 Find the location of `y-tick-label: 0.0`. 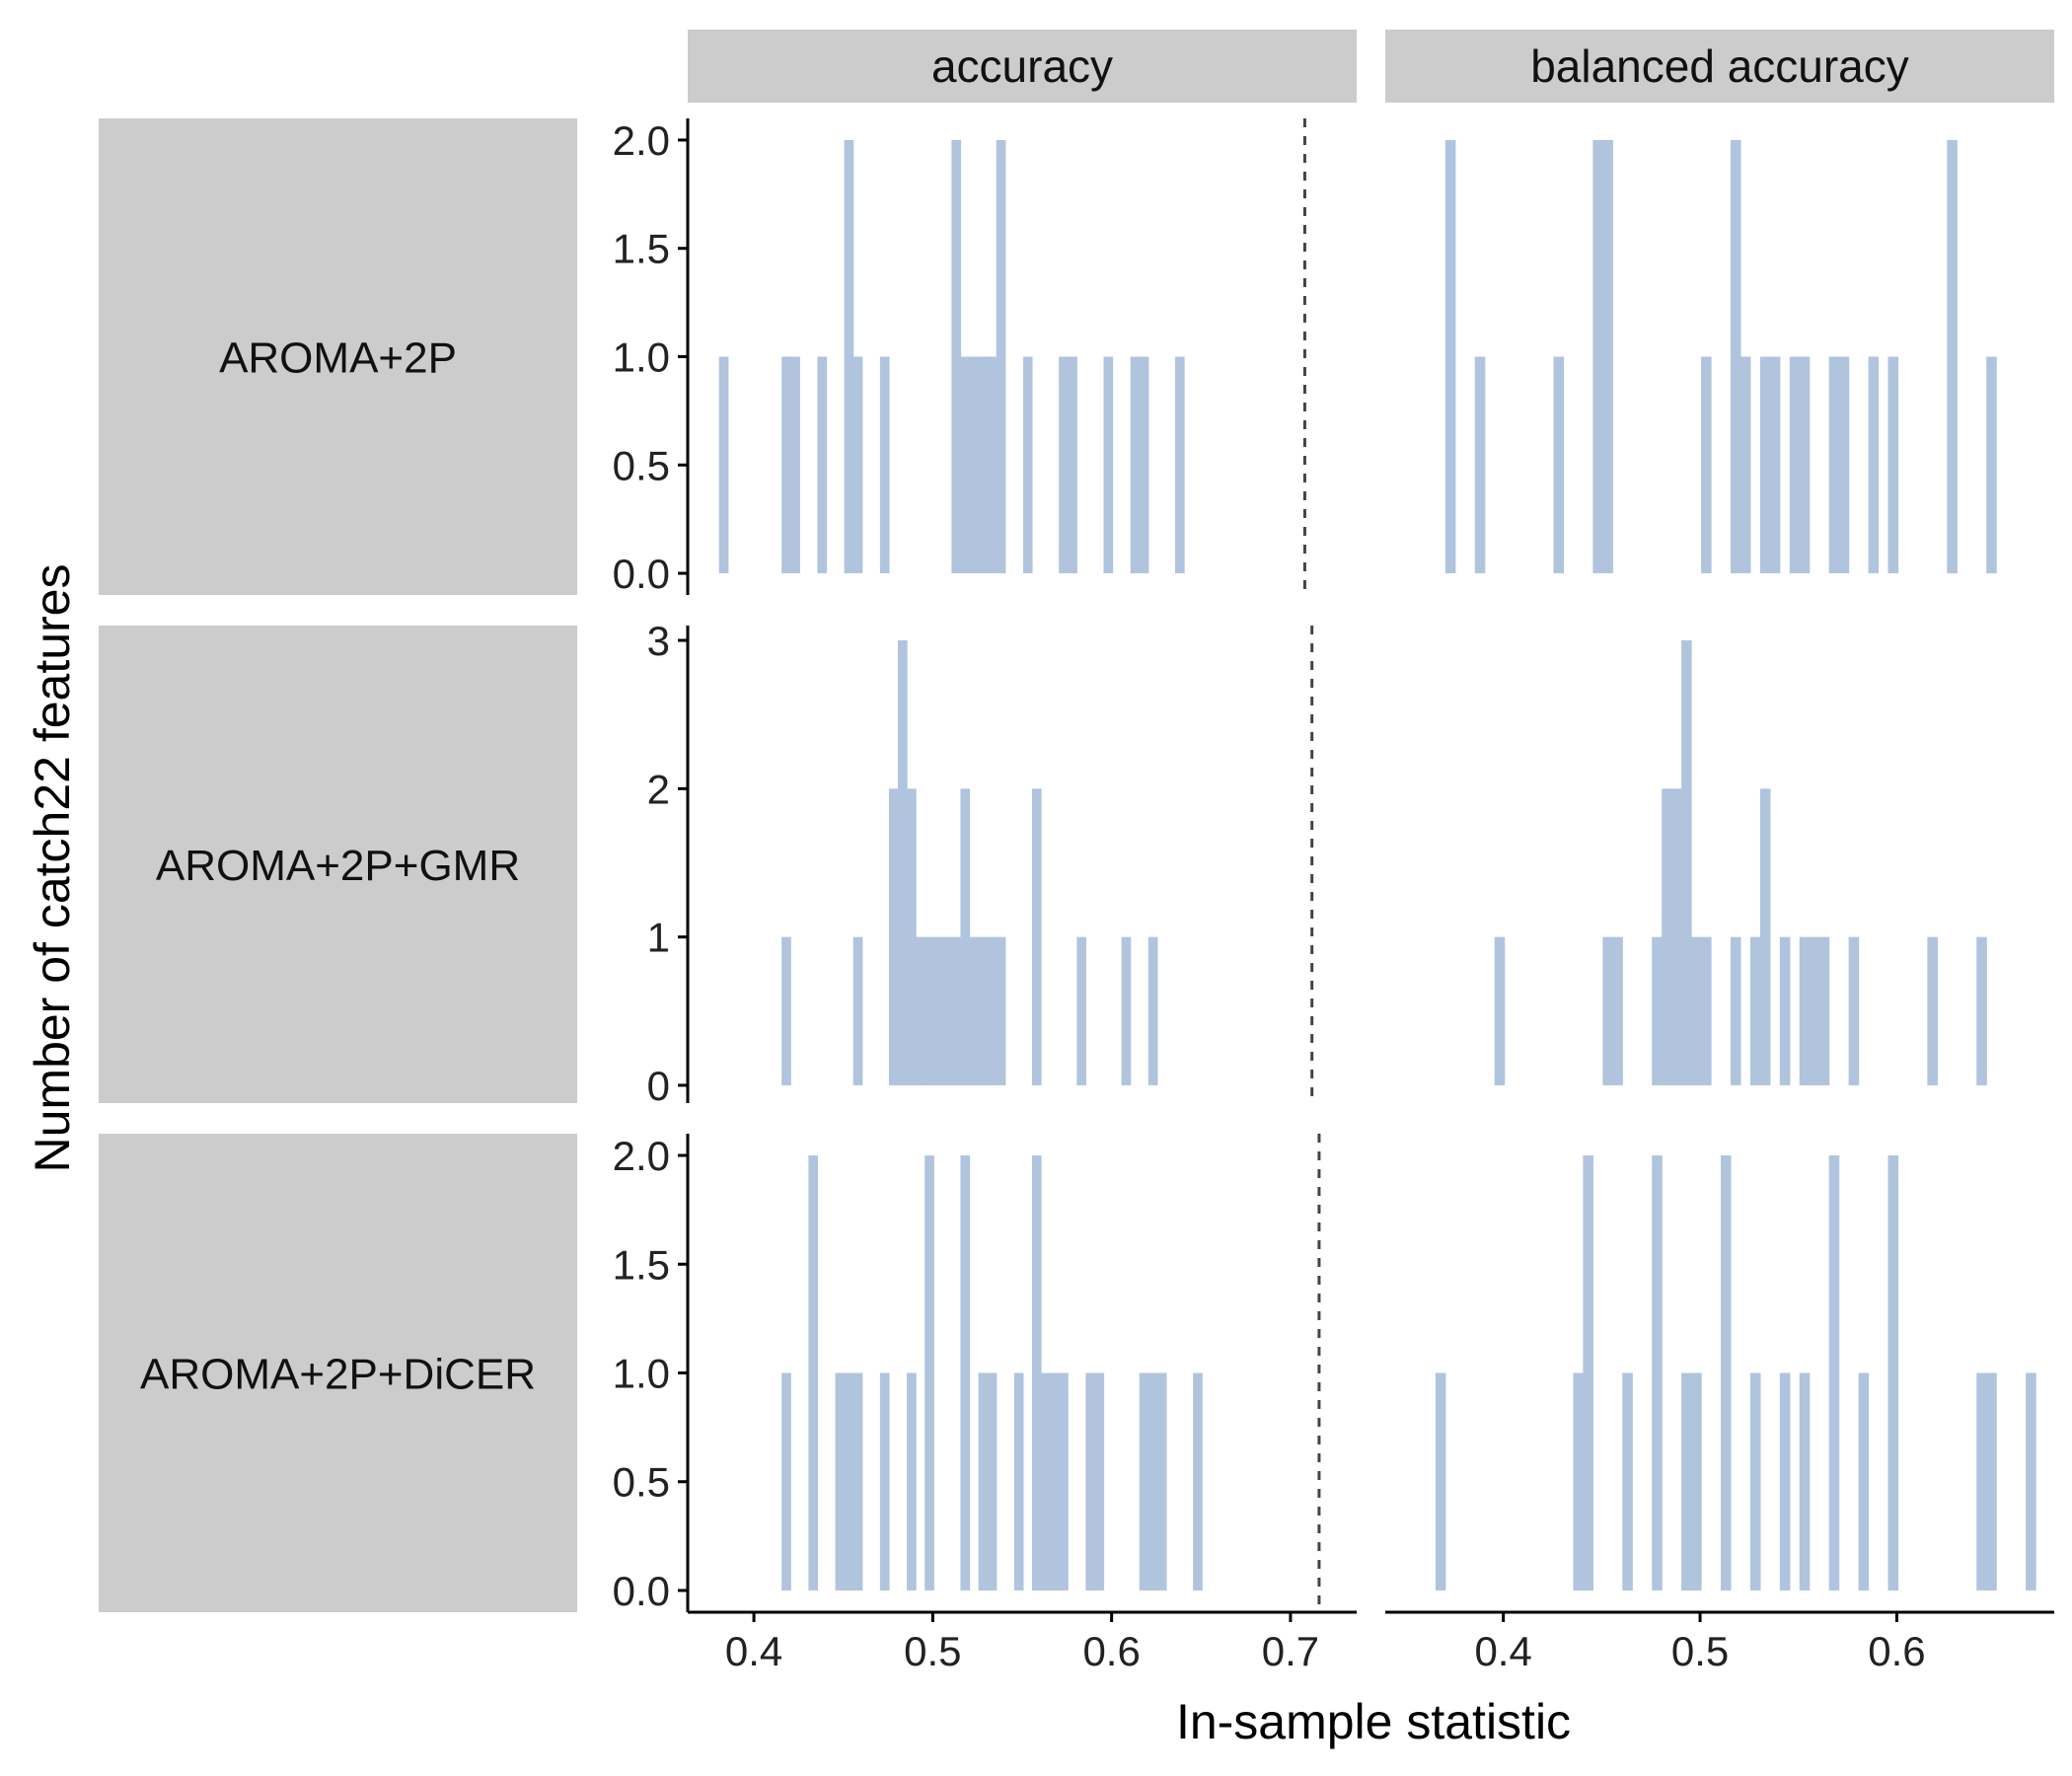

y-tick-label: 0.0 is located at coordinates (642, 574).